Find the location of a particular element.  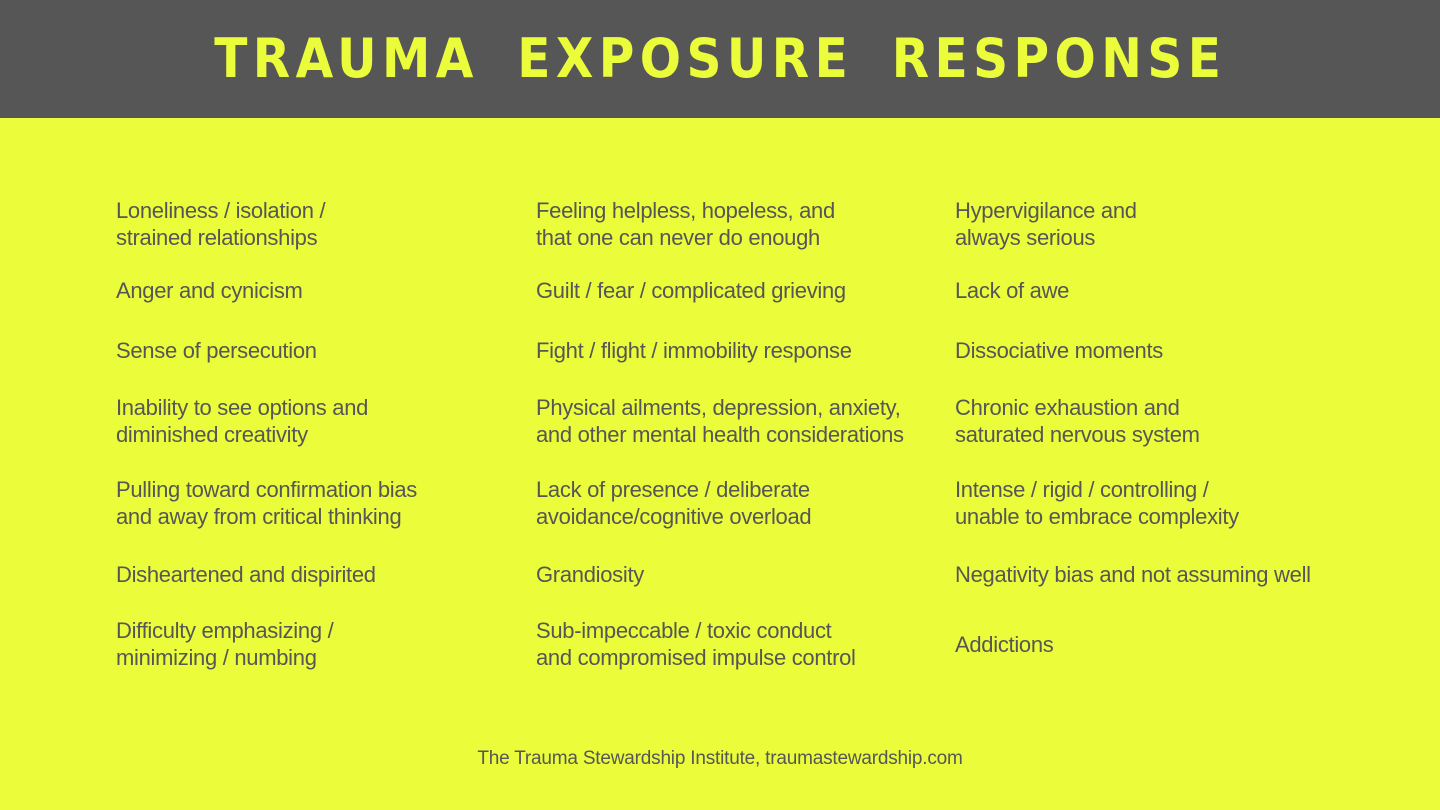

response-item-anger: Anger and cynicism is located at coordinates (209, 290).